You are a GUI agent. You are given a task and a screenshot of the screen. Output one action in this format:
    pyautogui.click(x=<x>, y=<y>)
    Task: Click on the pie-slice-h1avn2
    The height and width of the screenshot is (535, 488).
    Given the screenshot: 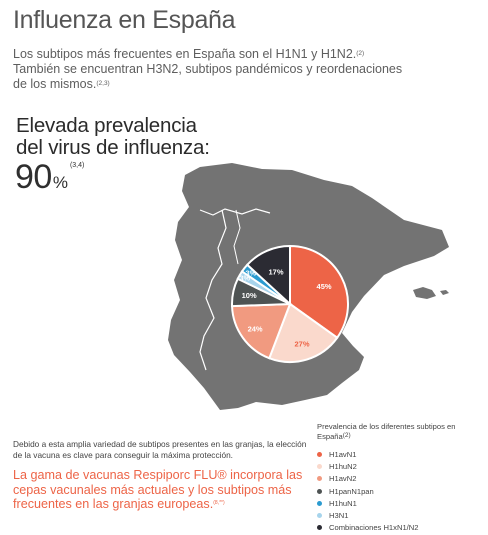 What is the action you would take?
    pyautogui.click(x=261, y=331)
    